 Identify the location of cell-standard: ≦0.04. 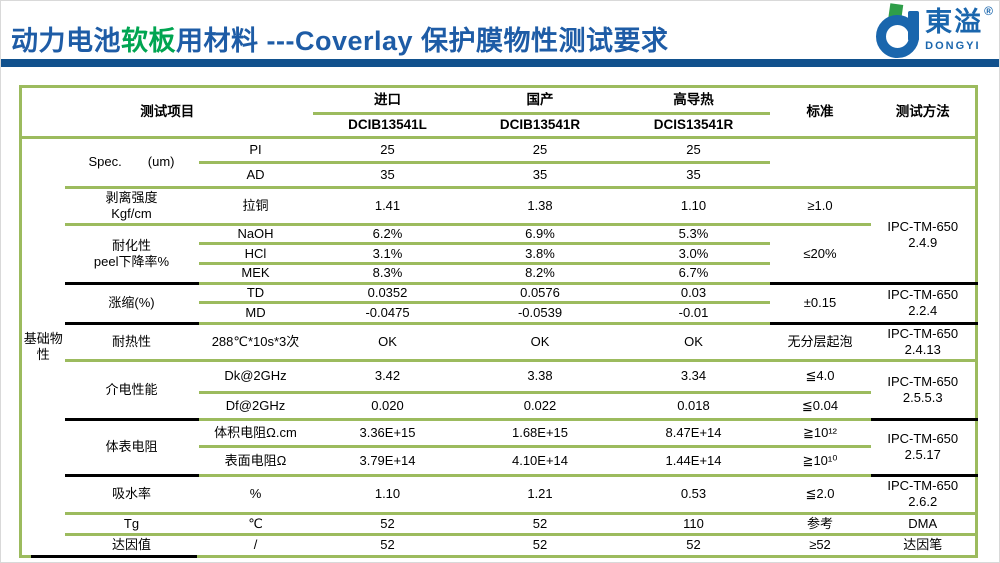
(820, 406).